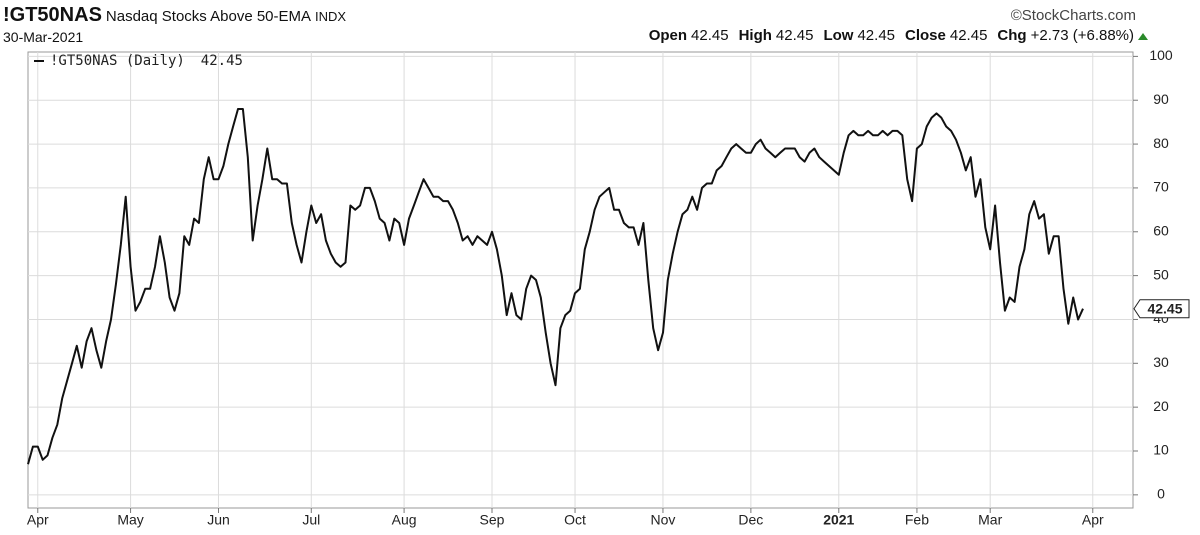 Image resolution: width=1200 pixels, height=535 pixels. I want to click on quote-label: Low, so click(838, 35).